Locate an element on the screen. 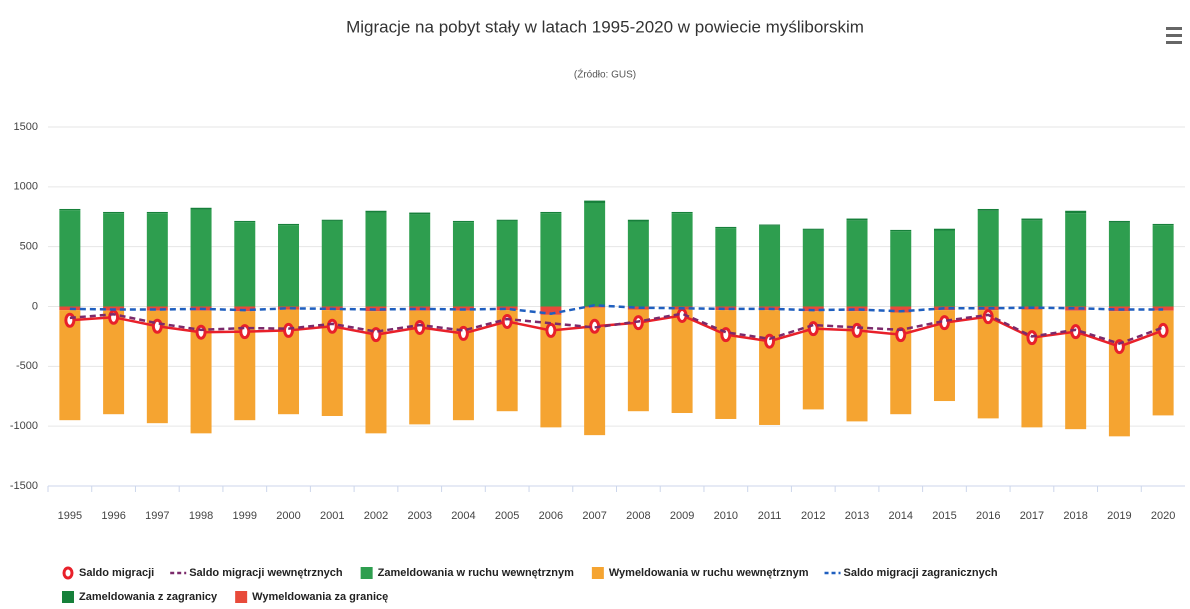 This screenshot has width=1190, height=609. x-tick-label: 2013 is located at coordinates (857, 516).